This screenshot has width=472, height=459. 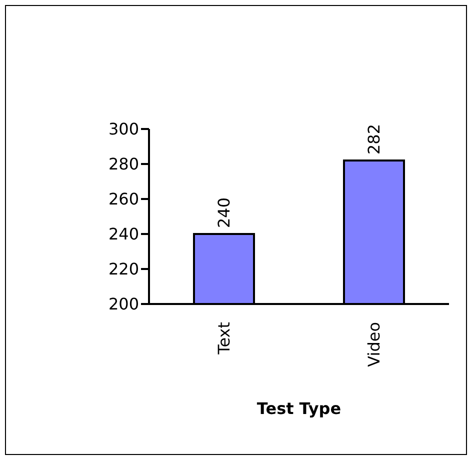 What do you see at coordinates (224, 339) in the screenshot?
I see `x-tick-label: Text` at bounding box center [224, 339].